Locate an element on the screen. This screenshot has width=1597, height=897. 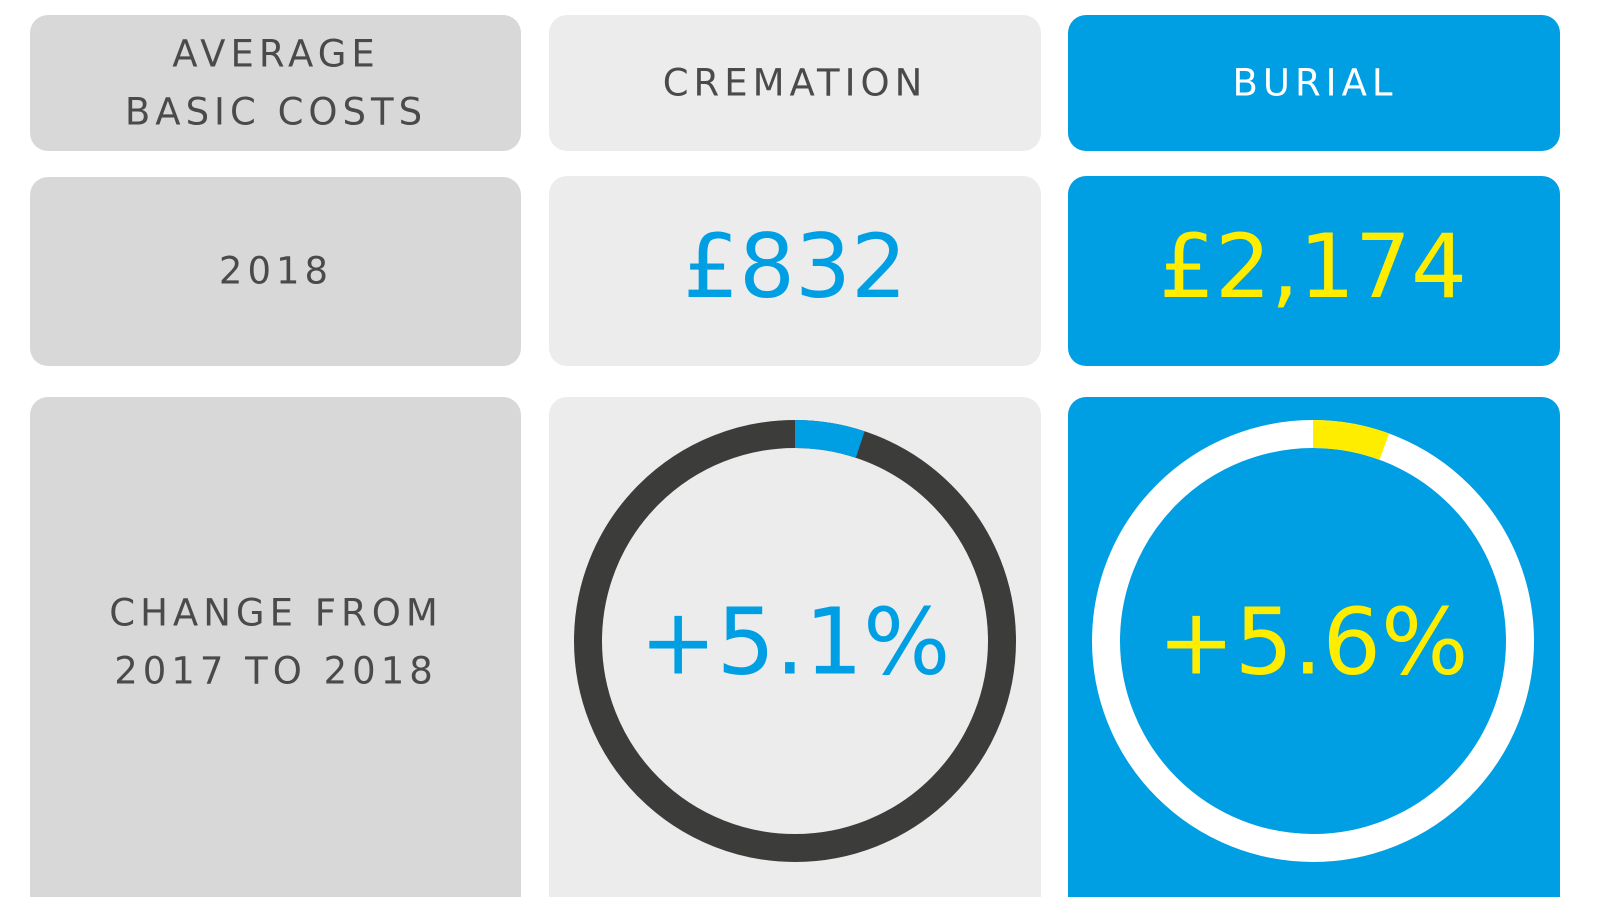
column-header: CREMATION is located at coordinates (795, 83).